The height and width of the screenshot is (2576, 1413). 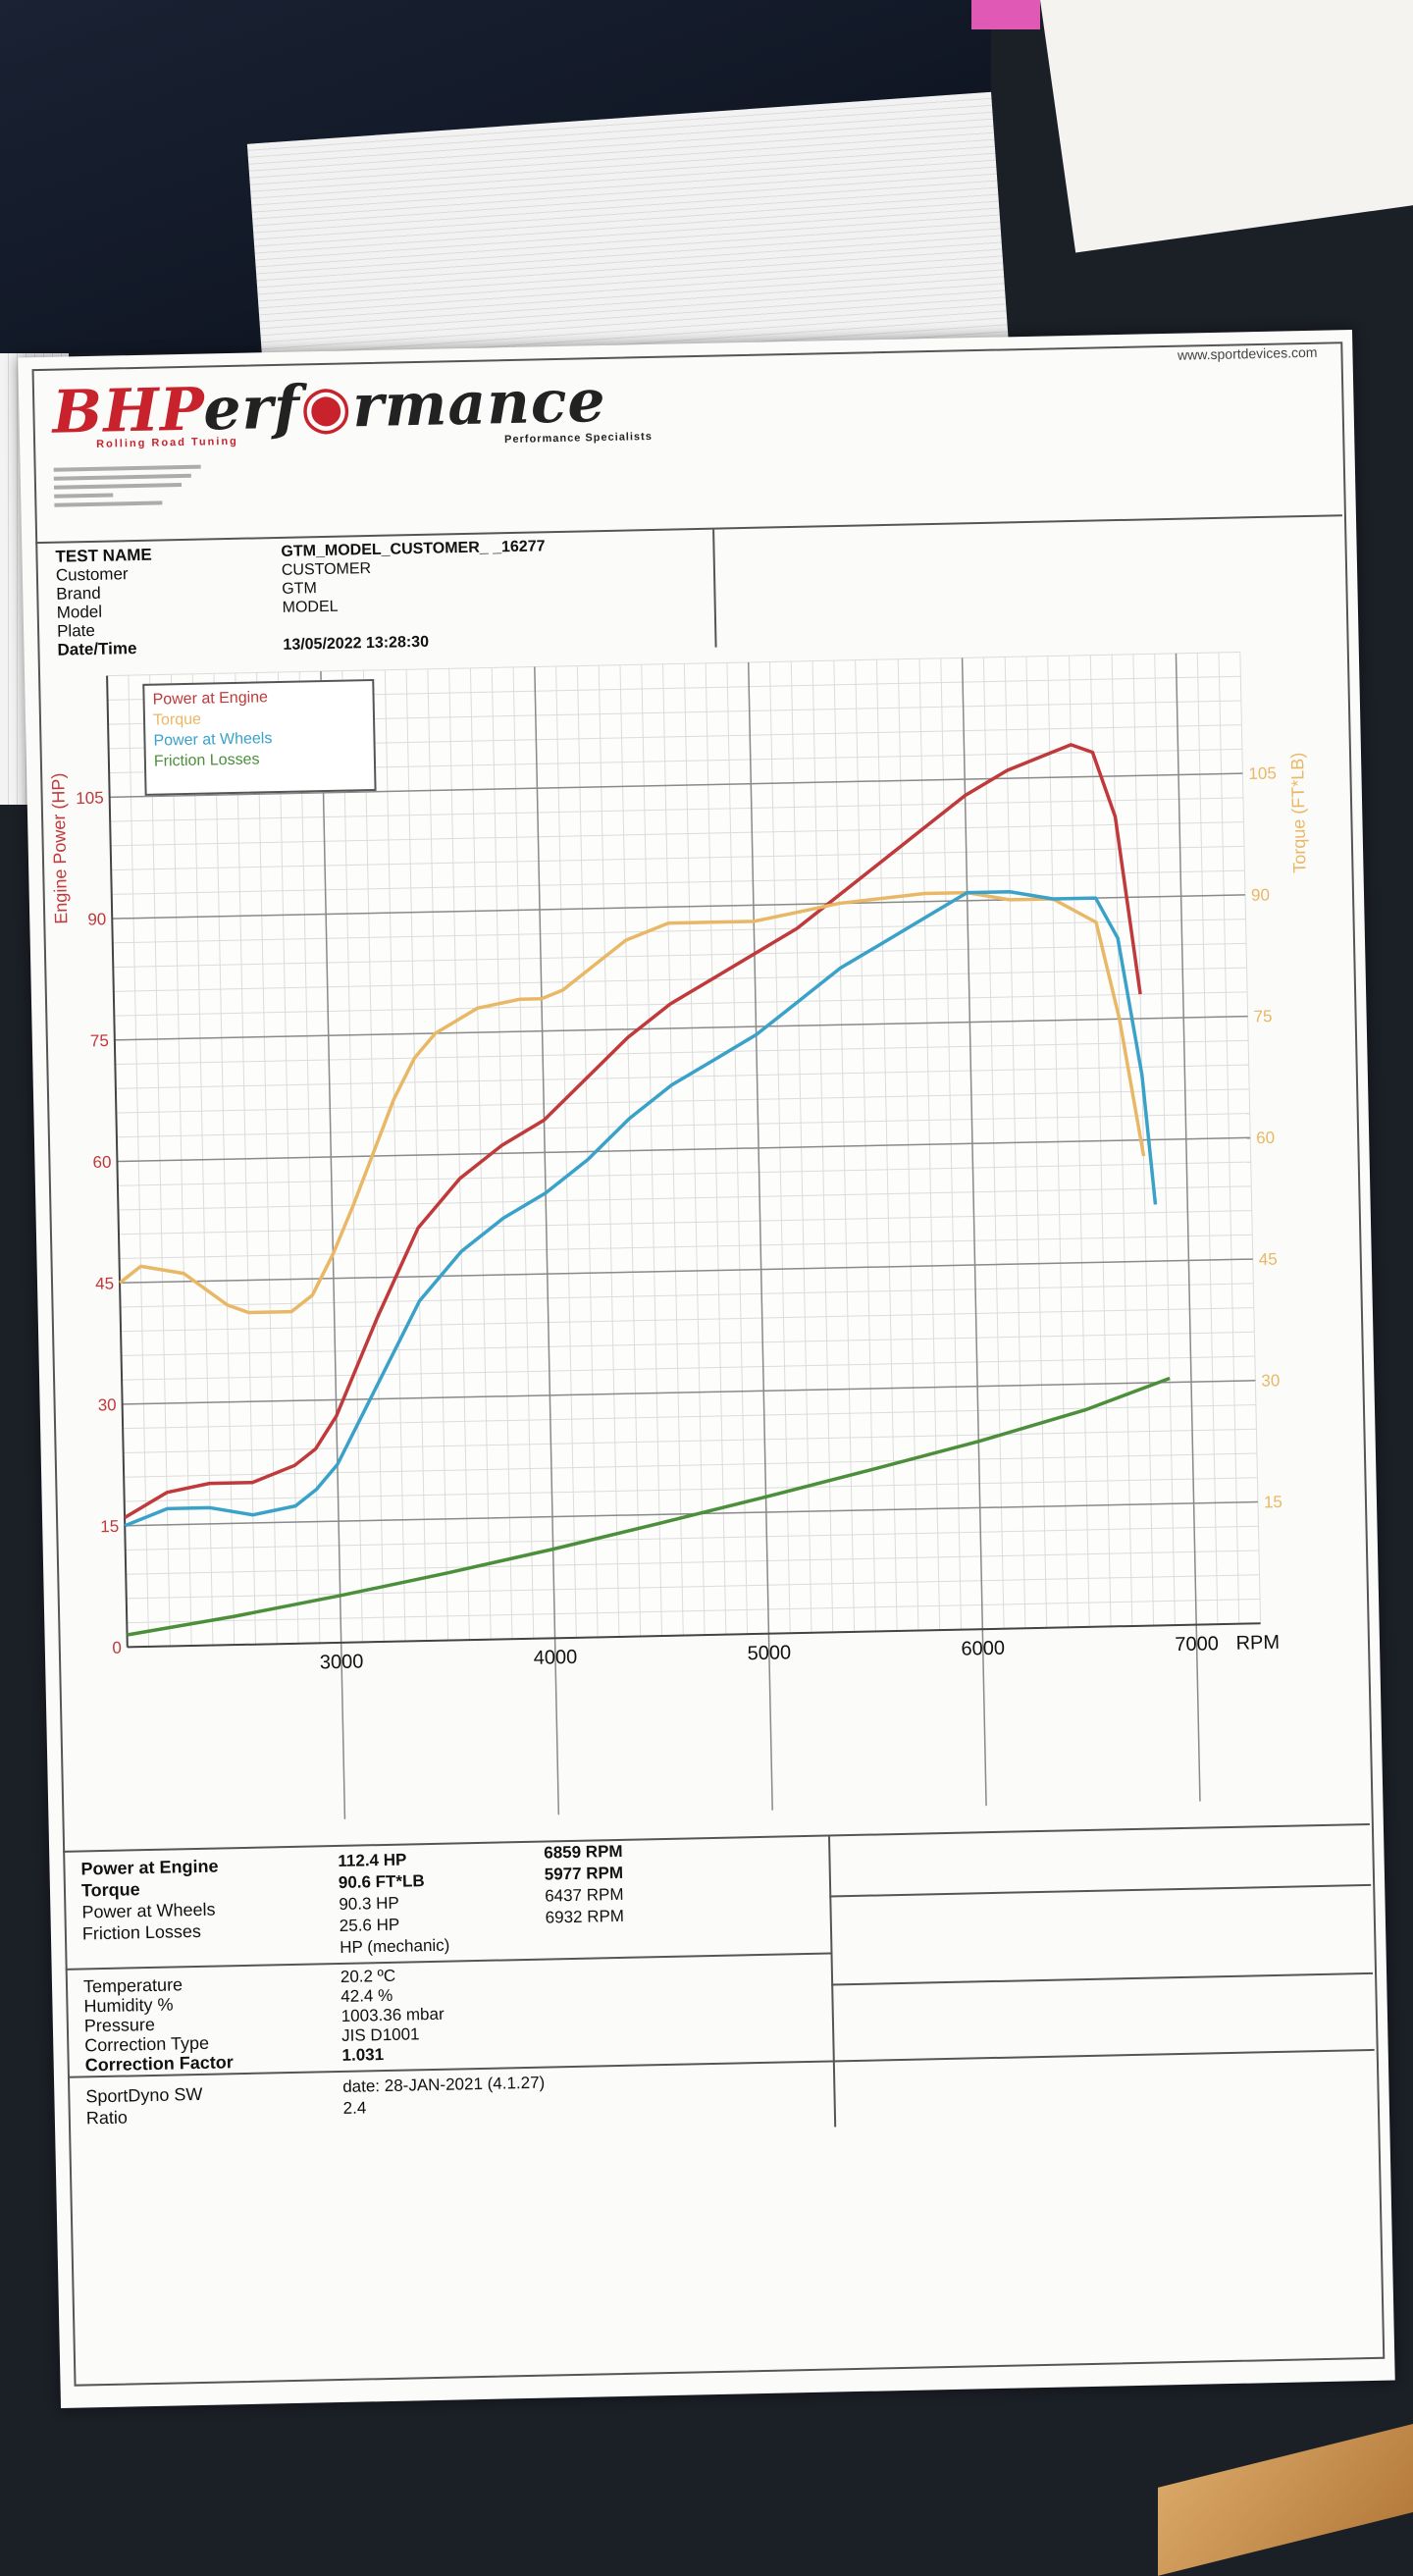 What do you see at coordinates (149, 1867) in the screenshot?
I see `label-power-engine: Power at Engine` at bounding box center [149, 1867].